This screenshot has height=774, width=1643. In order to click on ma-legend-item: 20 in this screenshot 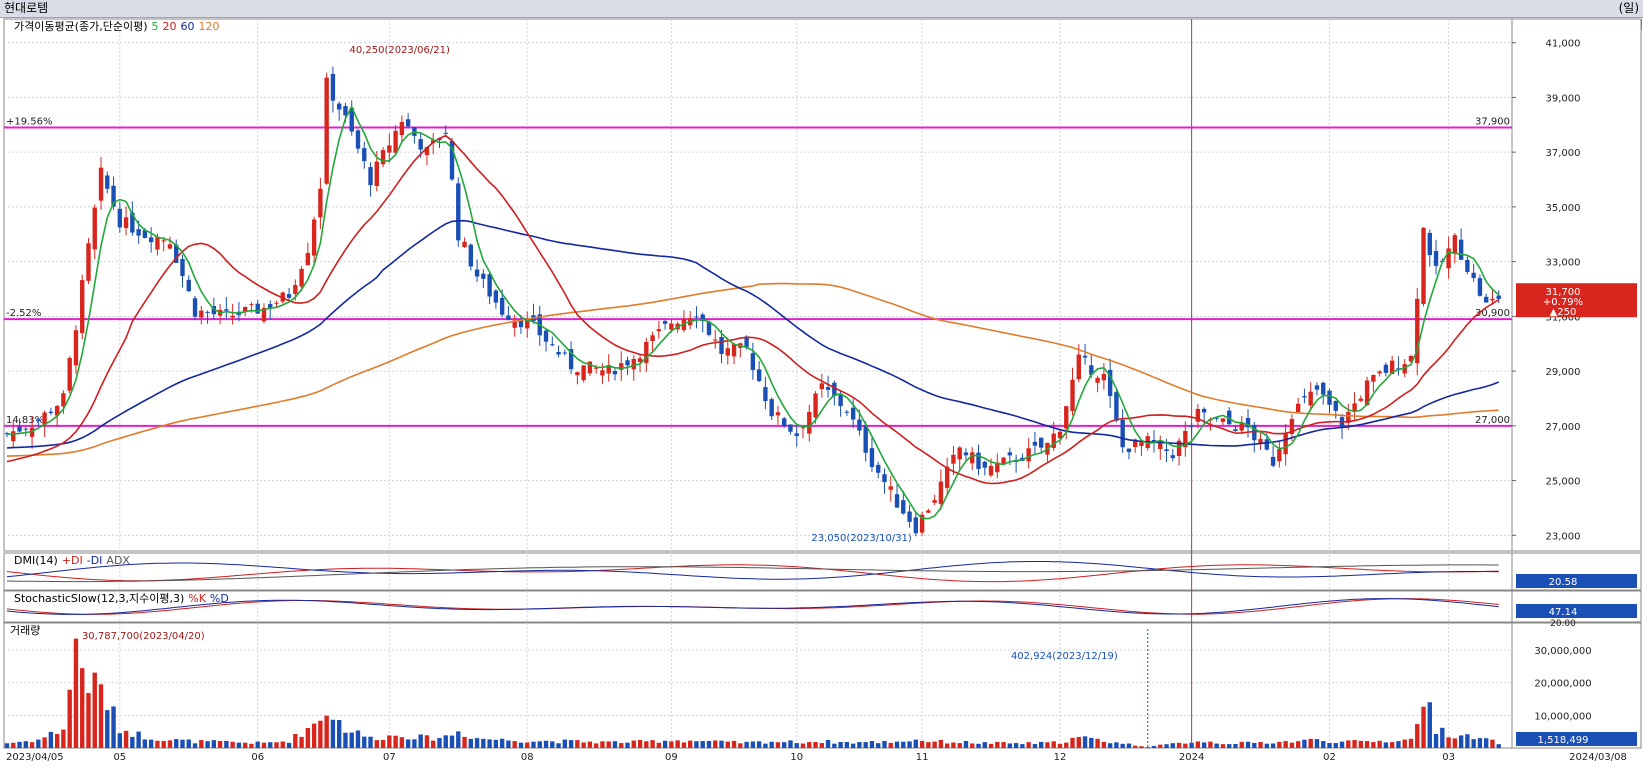, I will do `click(170, 26)`.